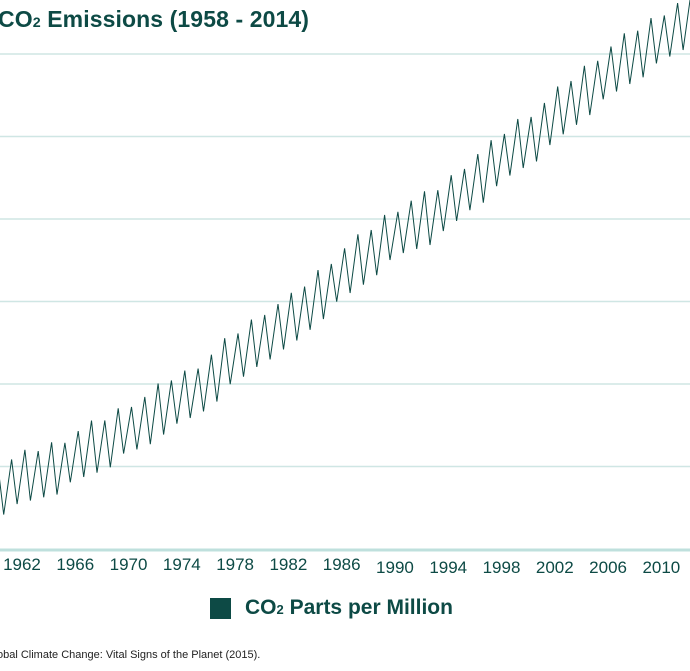 This screenshot has width=690, height=671. Describe the element at coordinates (235, 564) in the screenshot. I see `x-tick-label: 1978` at that location.